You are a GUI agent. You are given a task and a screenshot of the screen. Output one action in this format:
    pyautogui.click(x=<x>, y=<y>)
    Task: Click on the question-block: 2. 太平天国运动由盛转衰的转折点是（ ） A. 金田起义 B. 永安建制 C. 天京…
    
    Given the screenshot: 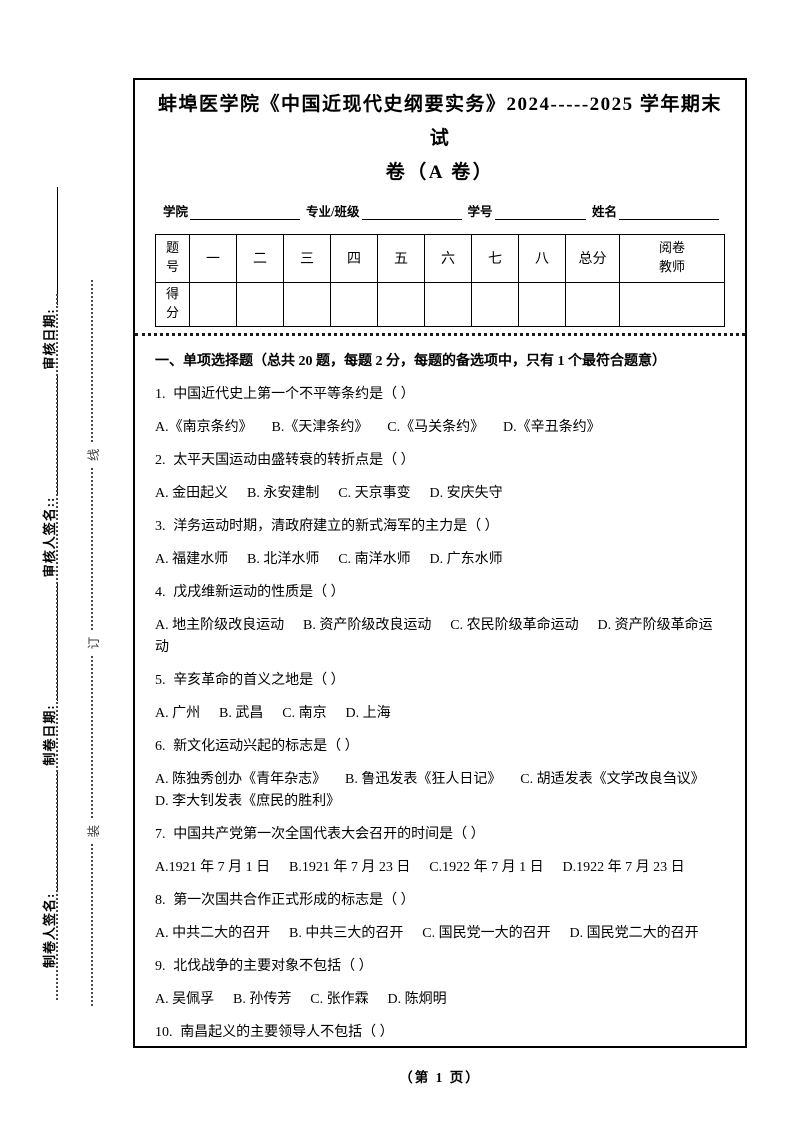 What is the action you would take?
    pyautogui.click(x=440, y=477)
    